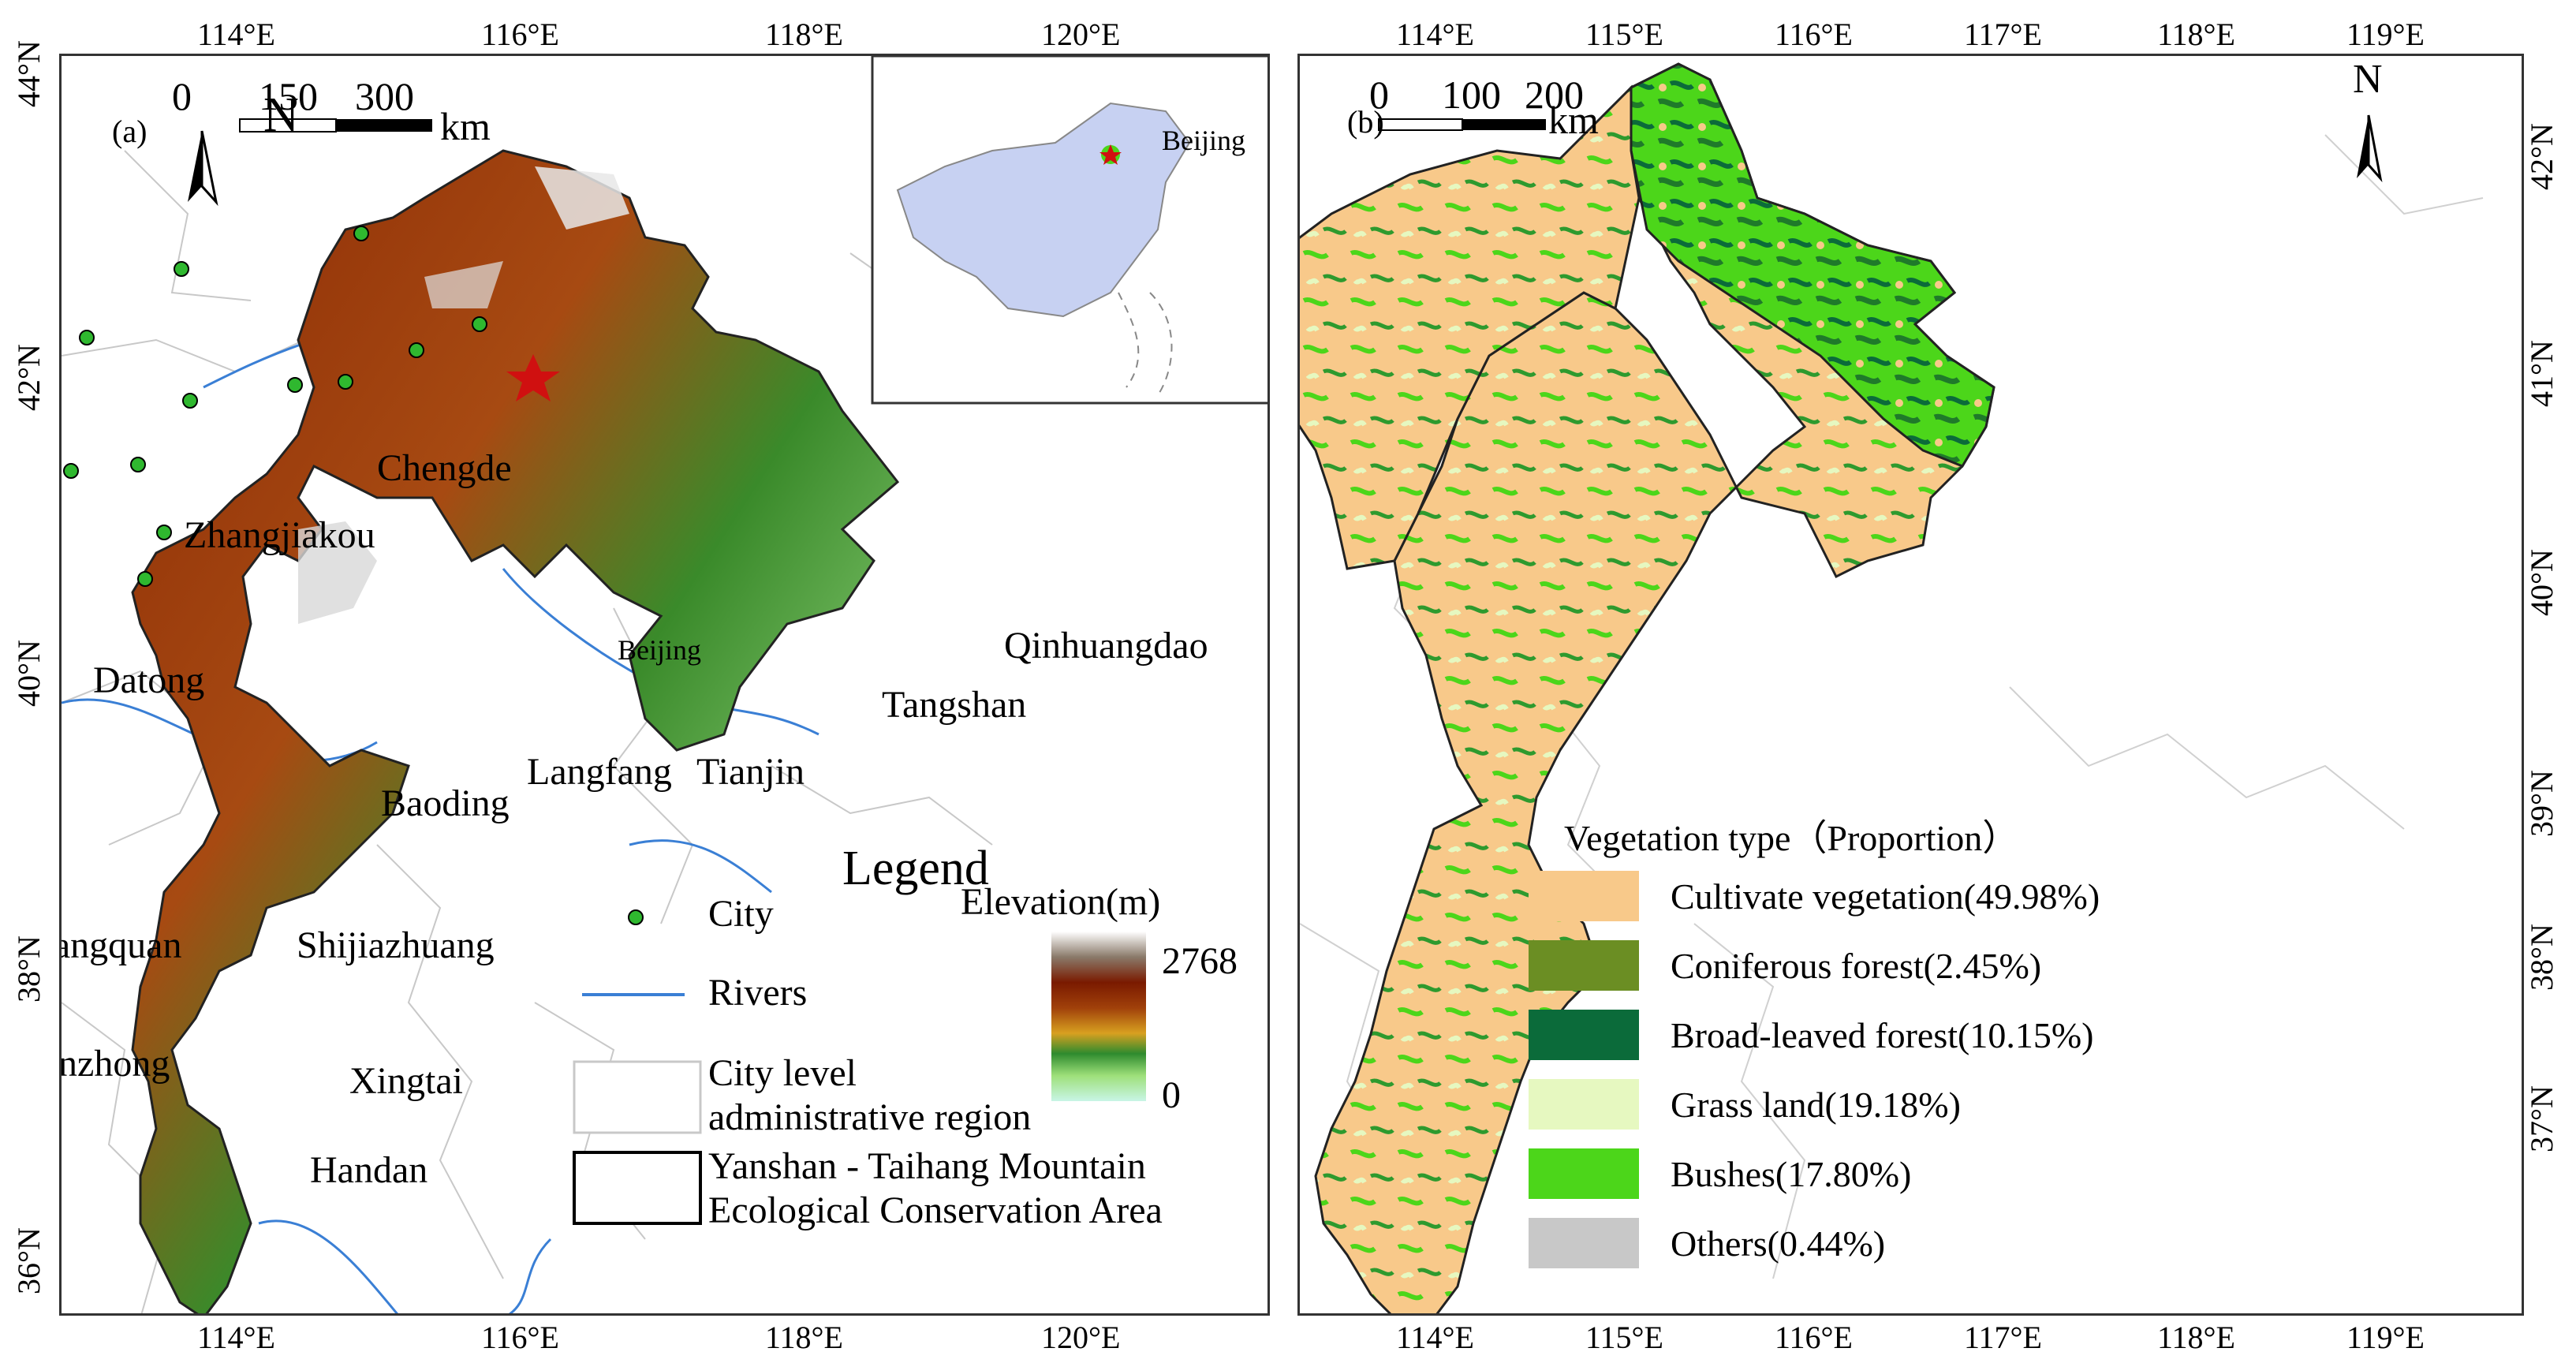  Describe the element at coordinates (954, 705) in the screenshot. I see `city-label: Tangshan` at that location.